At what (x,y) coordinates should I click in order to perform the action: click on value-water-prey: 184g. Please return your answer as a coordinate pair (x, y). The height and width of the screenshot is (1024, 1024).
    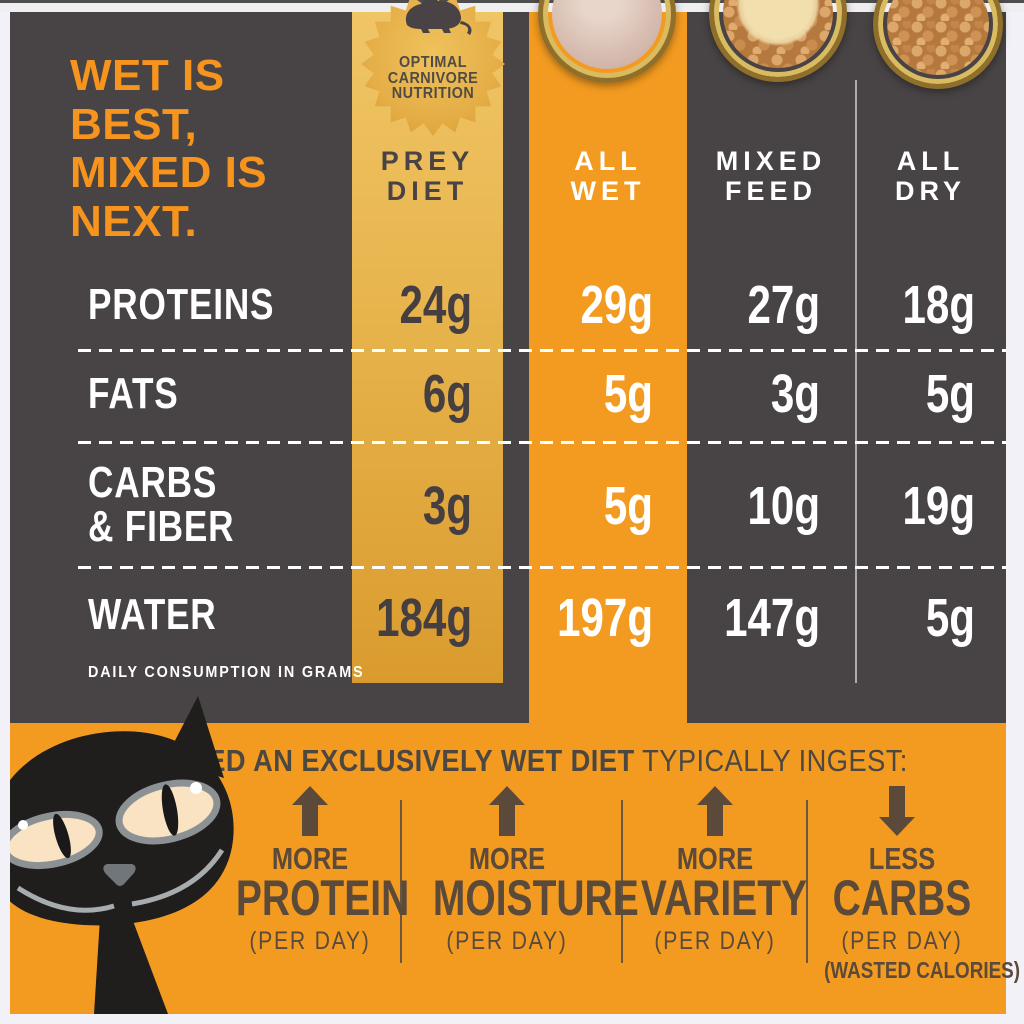
    Looking at the image, I should click on (423, 618).